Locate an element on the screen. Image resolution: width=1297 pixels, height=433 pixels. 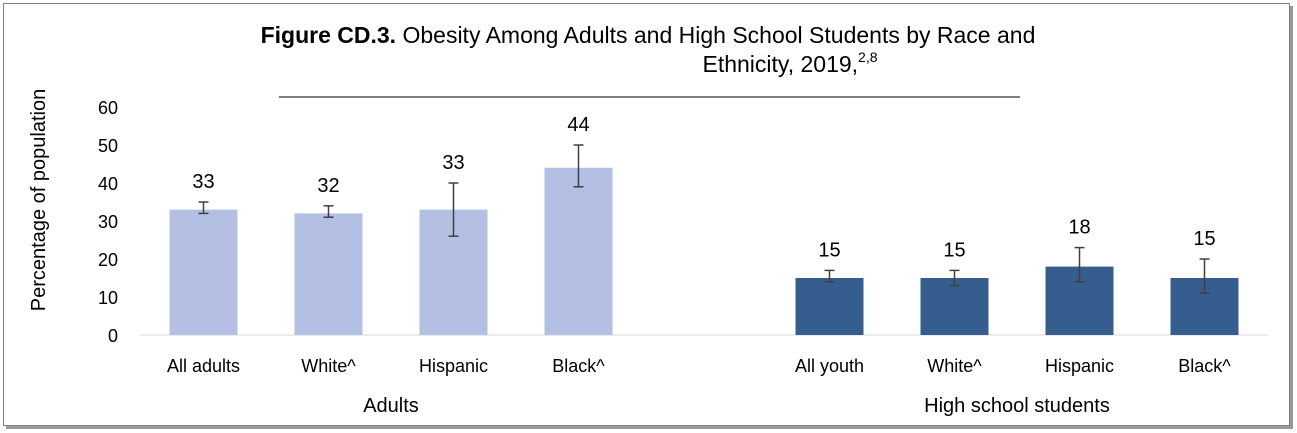
group-label: Adults is located at coordinates (391, 406).